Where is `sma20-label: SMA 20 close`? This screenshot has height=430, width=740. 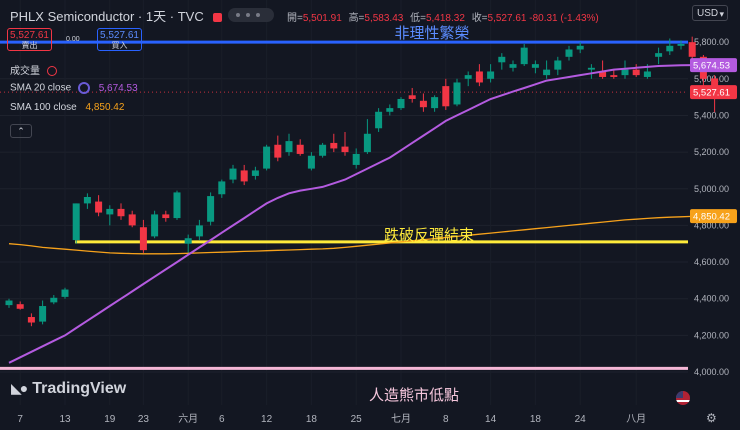 sma20-label: SMA 20 close is located at coordinates (41, 88).